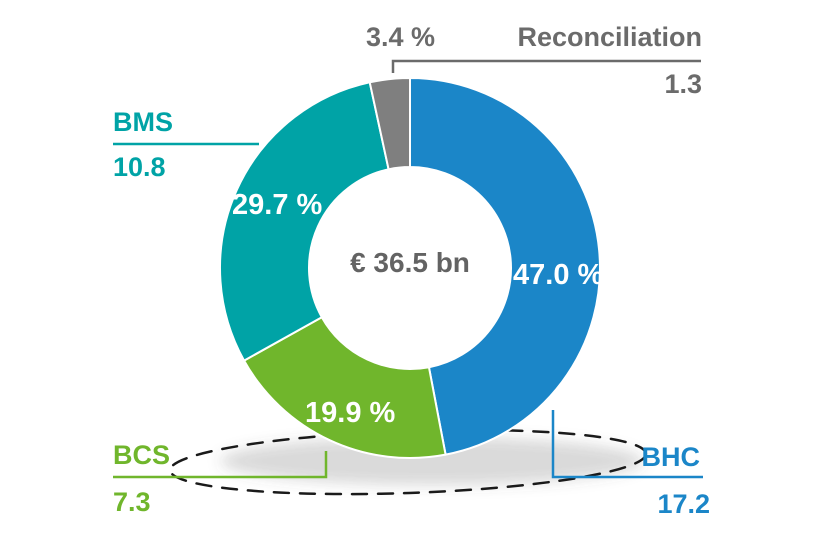 The image size is (820, 540). I want to click on slice-reconciliation, so click(389, 123).